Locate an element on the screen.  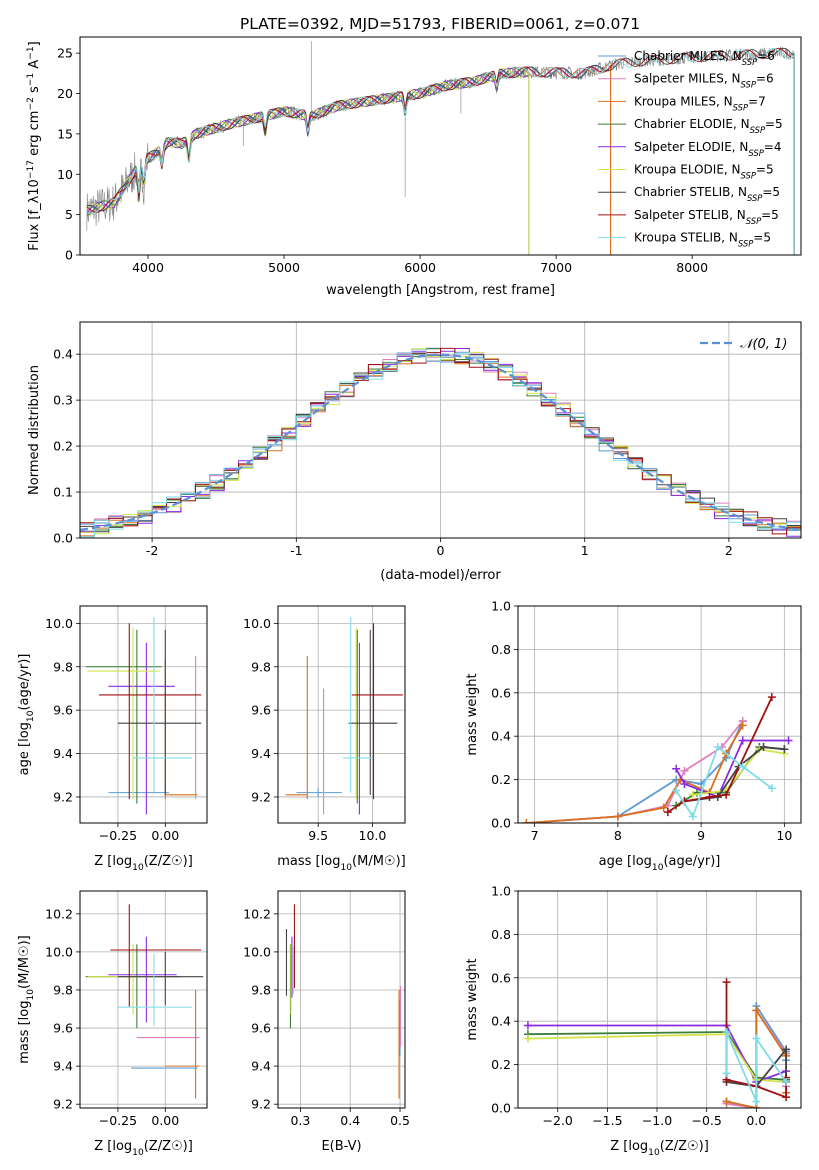
x-tick-label: 0.4 is located at coordinates (350, 1120).